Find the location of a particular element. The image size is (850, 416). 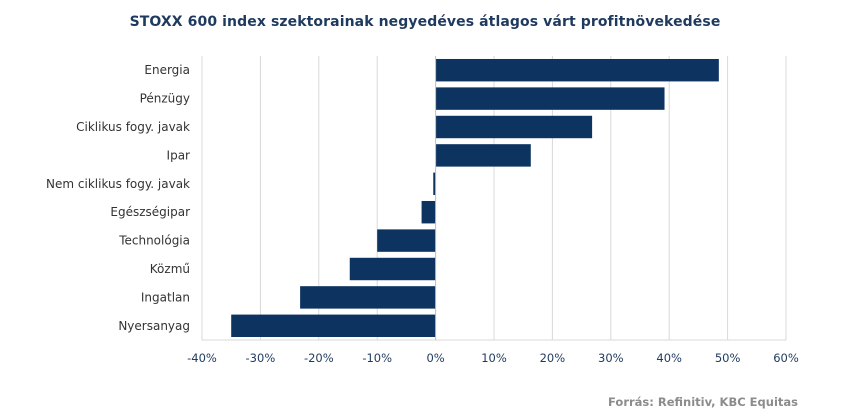

category-label: Egészségipar is located at coordinates (150, 212).